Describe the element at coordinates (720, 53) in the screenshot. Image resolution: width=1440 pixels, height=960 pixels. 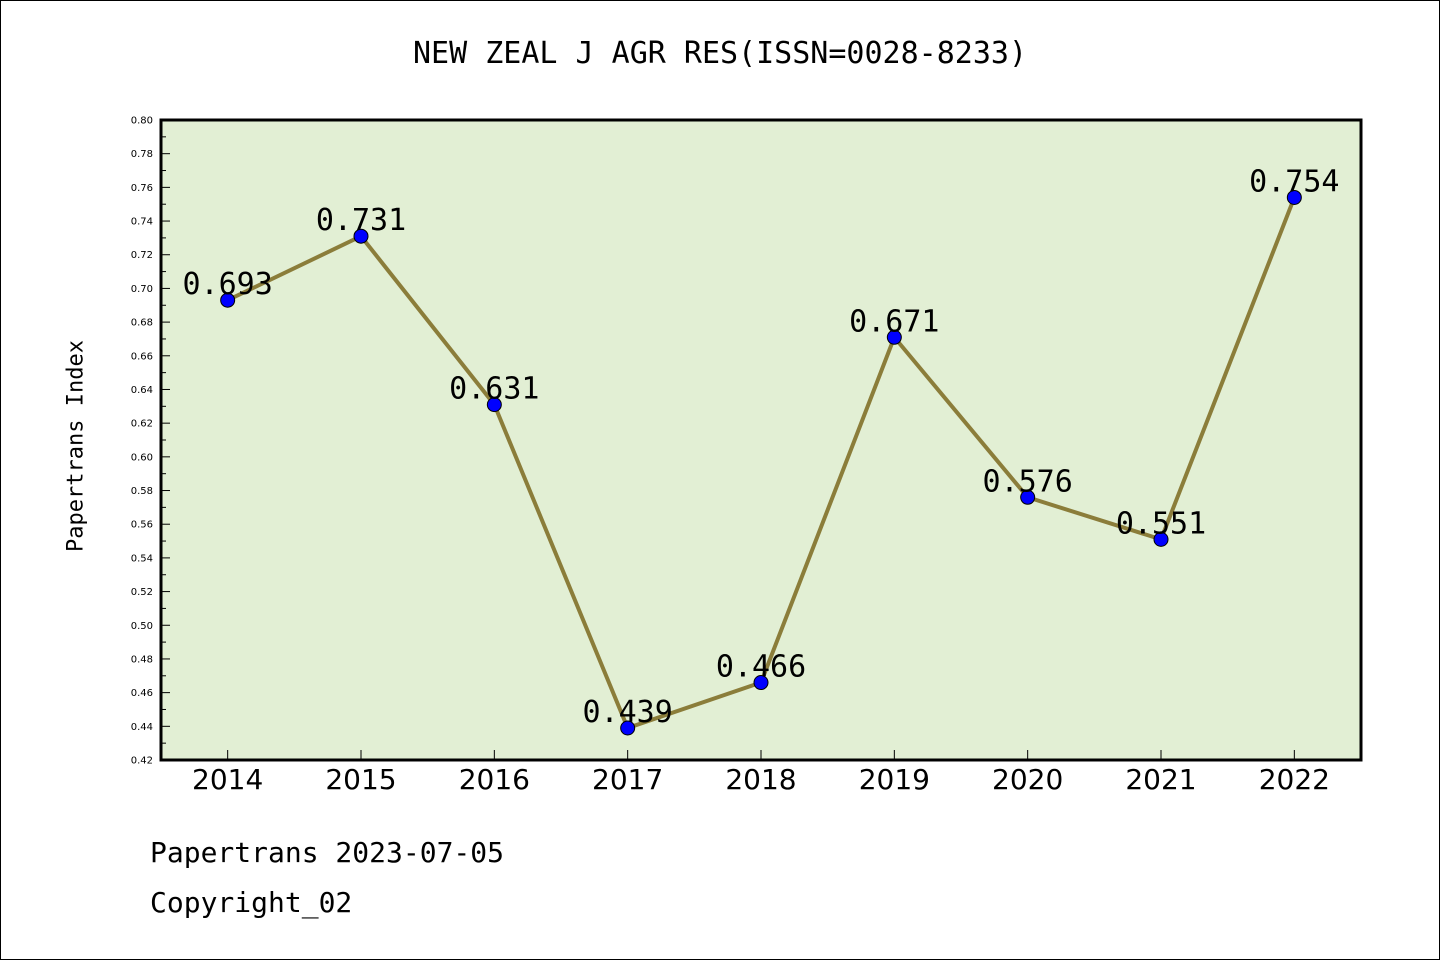
I see `chart-title: NEW ZEAL J AGR RES(ISSN=0028-8233)` at that location.